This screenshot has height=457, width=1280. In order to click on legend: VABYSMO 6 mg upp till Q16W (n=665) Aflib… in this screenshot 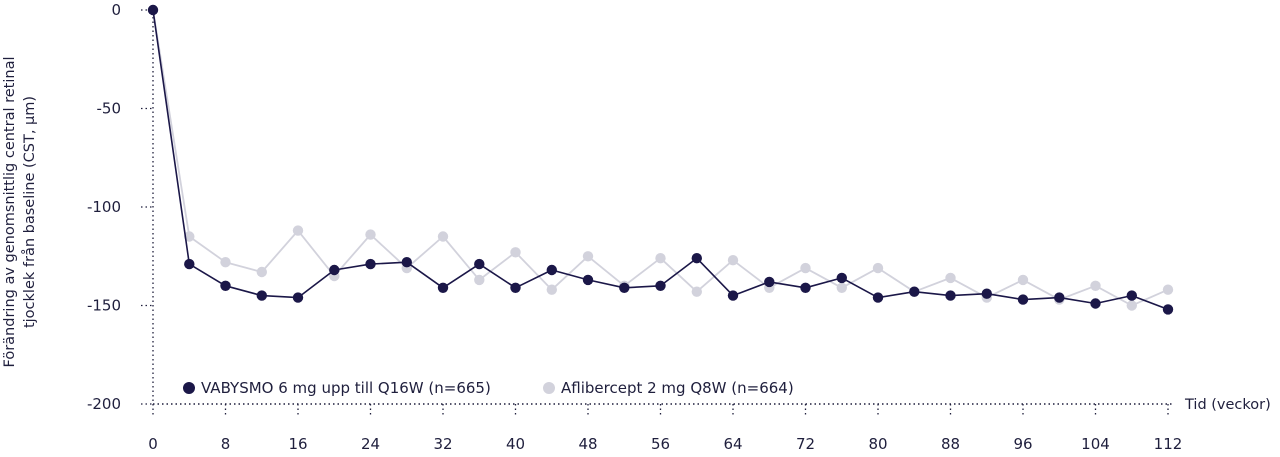, I will do `click(488, 388)`.